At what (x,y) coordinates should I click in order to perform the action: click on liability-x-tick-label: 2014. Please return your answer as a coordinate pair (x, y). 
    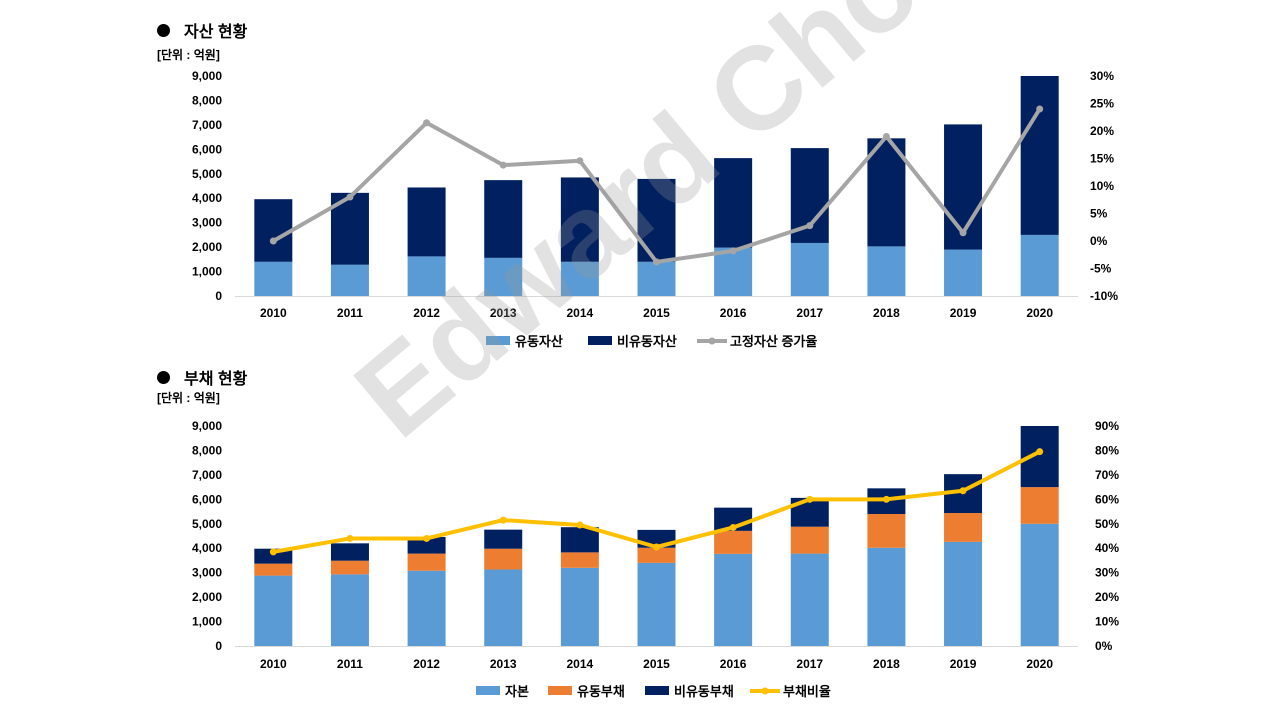
    Looking at the image, I should click on (580, 664).